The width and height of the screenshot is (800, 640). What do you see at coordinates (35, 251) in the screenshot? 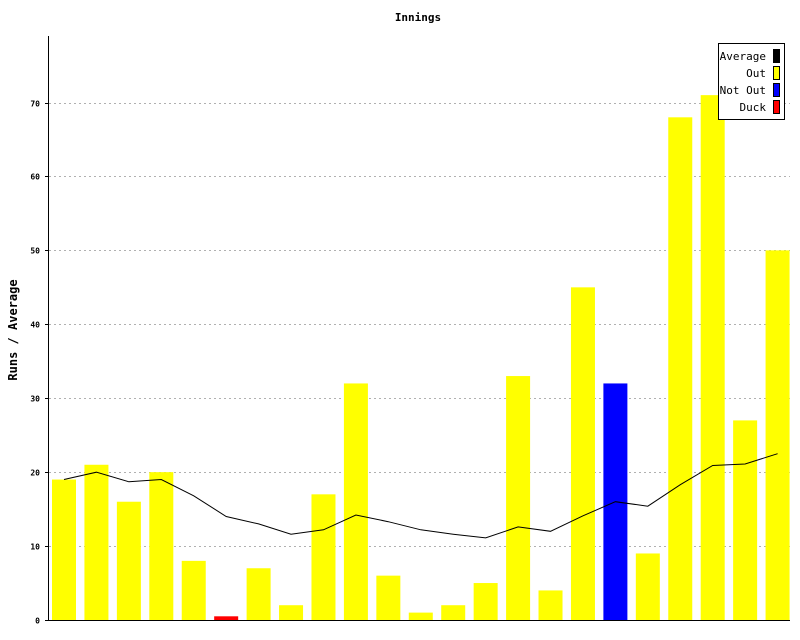
I see `y-tick-label: 50` at bounding box center [35, 251].